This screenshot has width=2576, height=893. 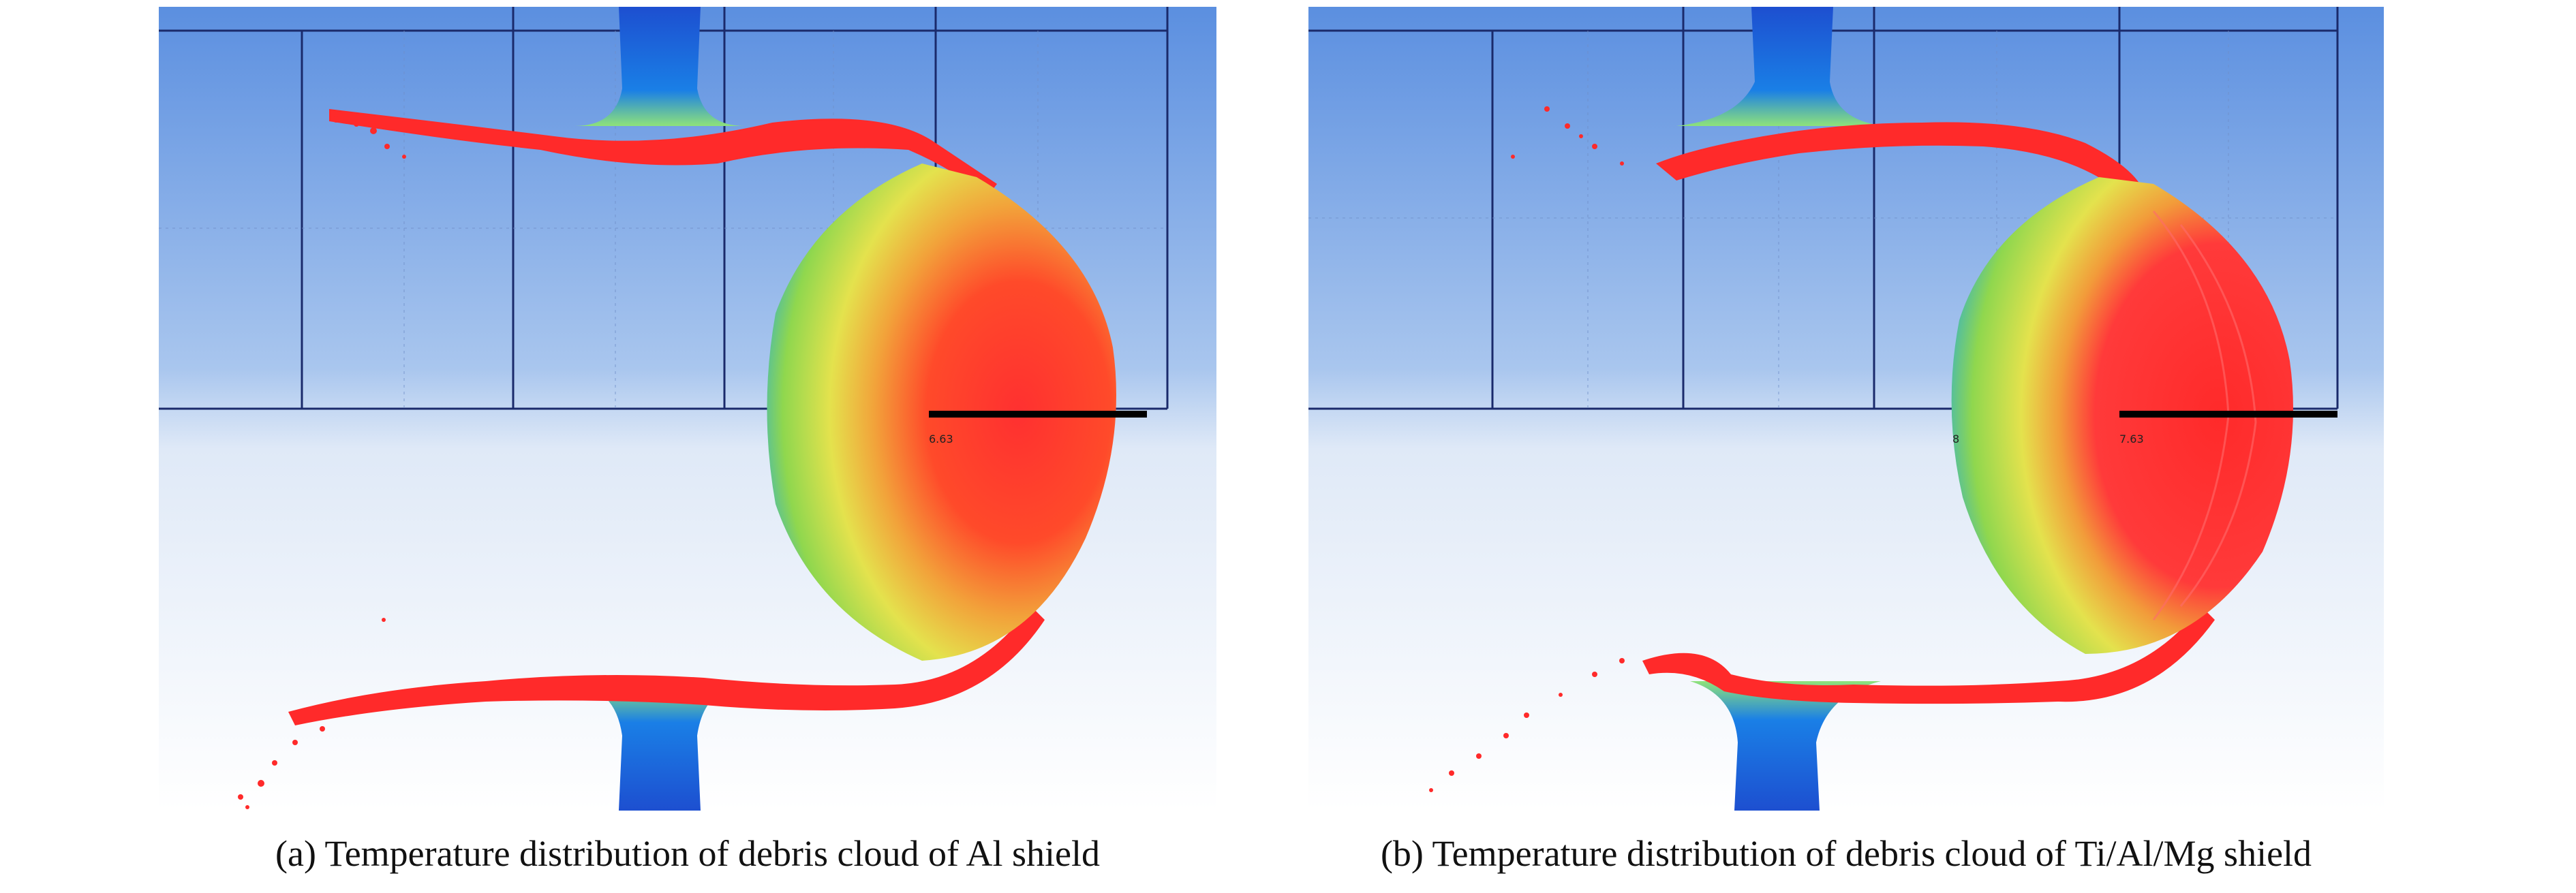 I want to click on debris-band-lower, so click(x=666, y=665).